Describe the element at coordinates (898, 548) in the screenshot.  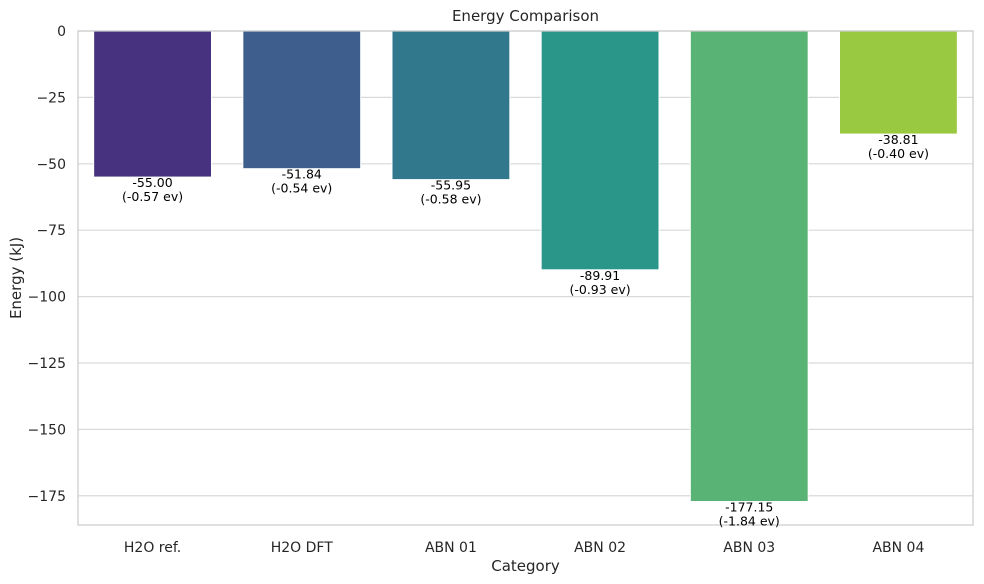
I see `x-tick-label: ABN 04` at that location.